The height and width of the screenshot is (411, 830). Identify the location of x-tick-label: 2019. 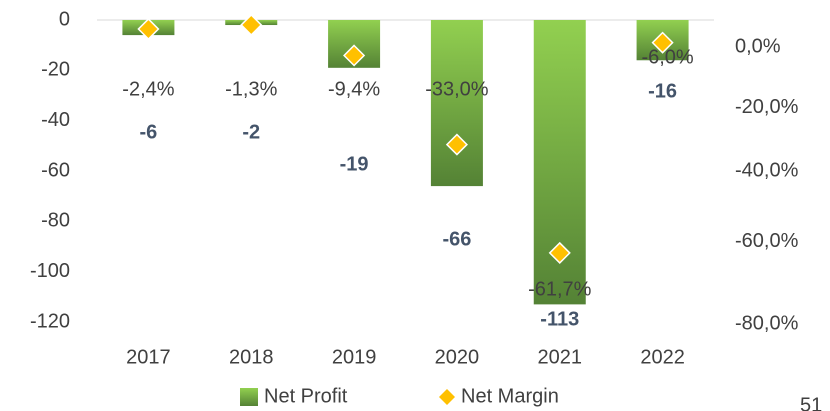
(354, 357).